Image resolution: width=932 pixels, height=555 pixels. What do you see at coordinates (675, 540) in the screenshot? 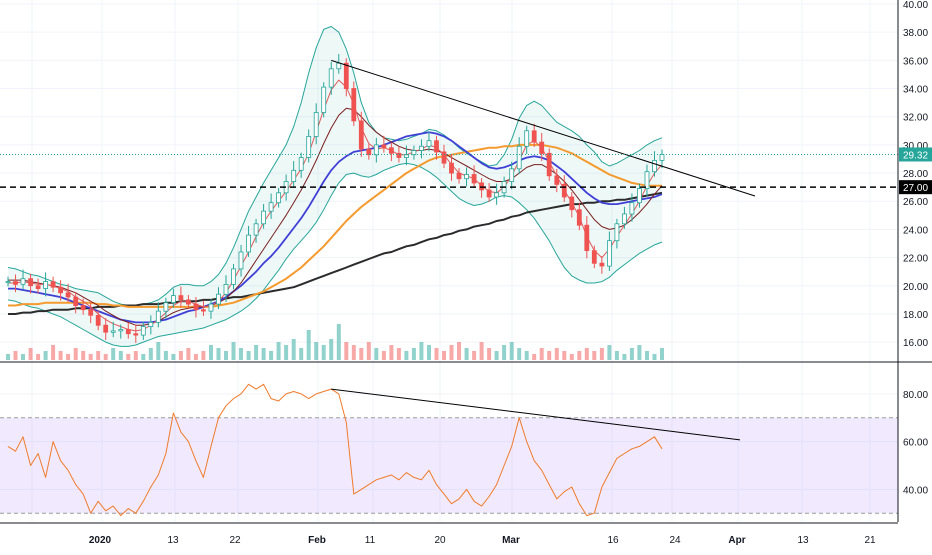
I see `time-tick-label: 24` at bounding box center [675, 540].